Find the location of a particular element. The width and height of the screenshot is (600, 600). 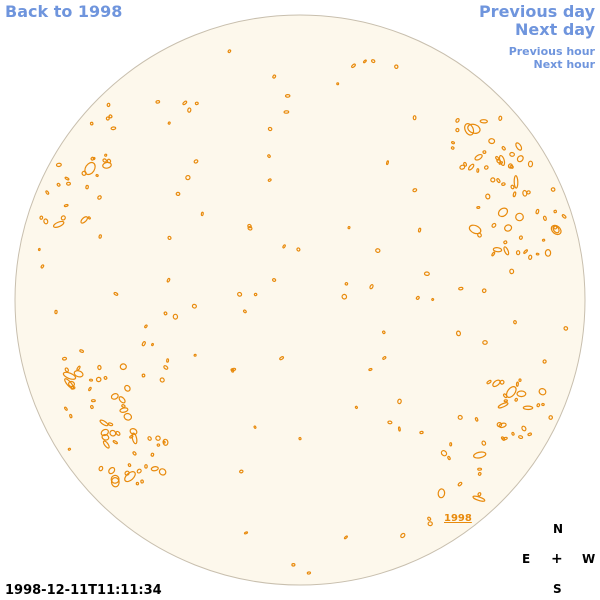

back-to-year-link: Back to 1998 is located at coordinates (64, 11).